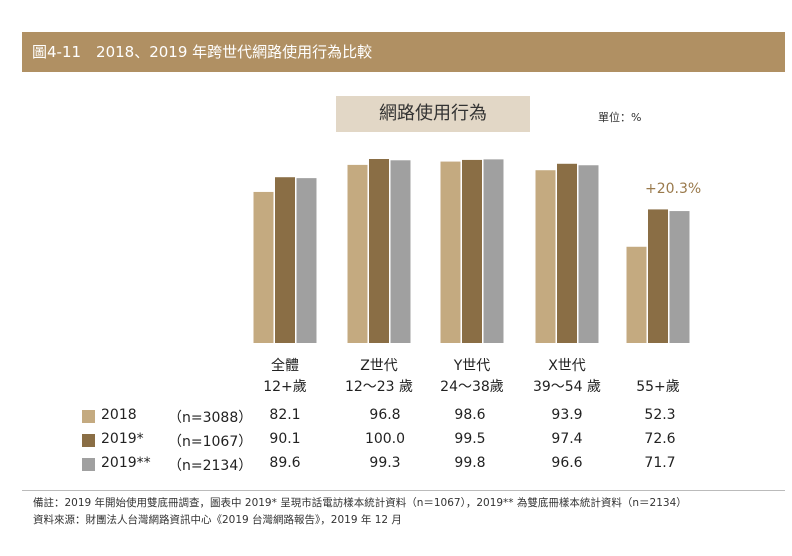 This screenshot has height=556, width=792. Describe the element at coordinates (210, 442) in the screenshot. I see `sample-size: （n=1067）` at that location.